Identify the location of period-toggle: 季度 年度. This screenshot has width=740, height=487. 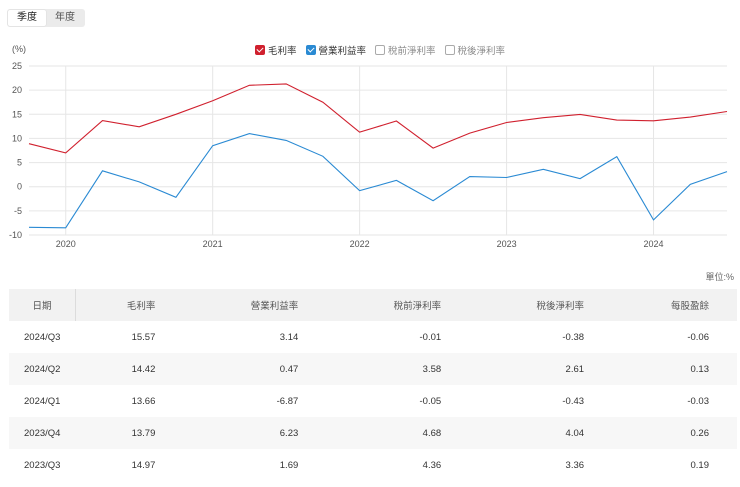
(46, 18).